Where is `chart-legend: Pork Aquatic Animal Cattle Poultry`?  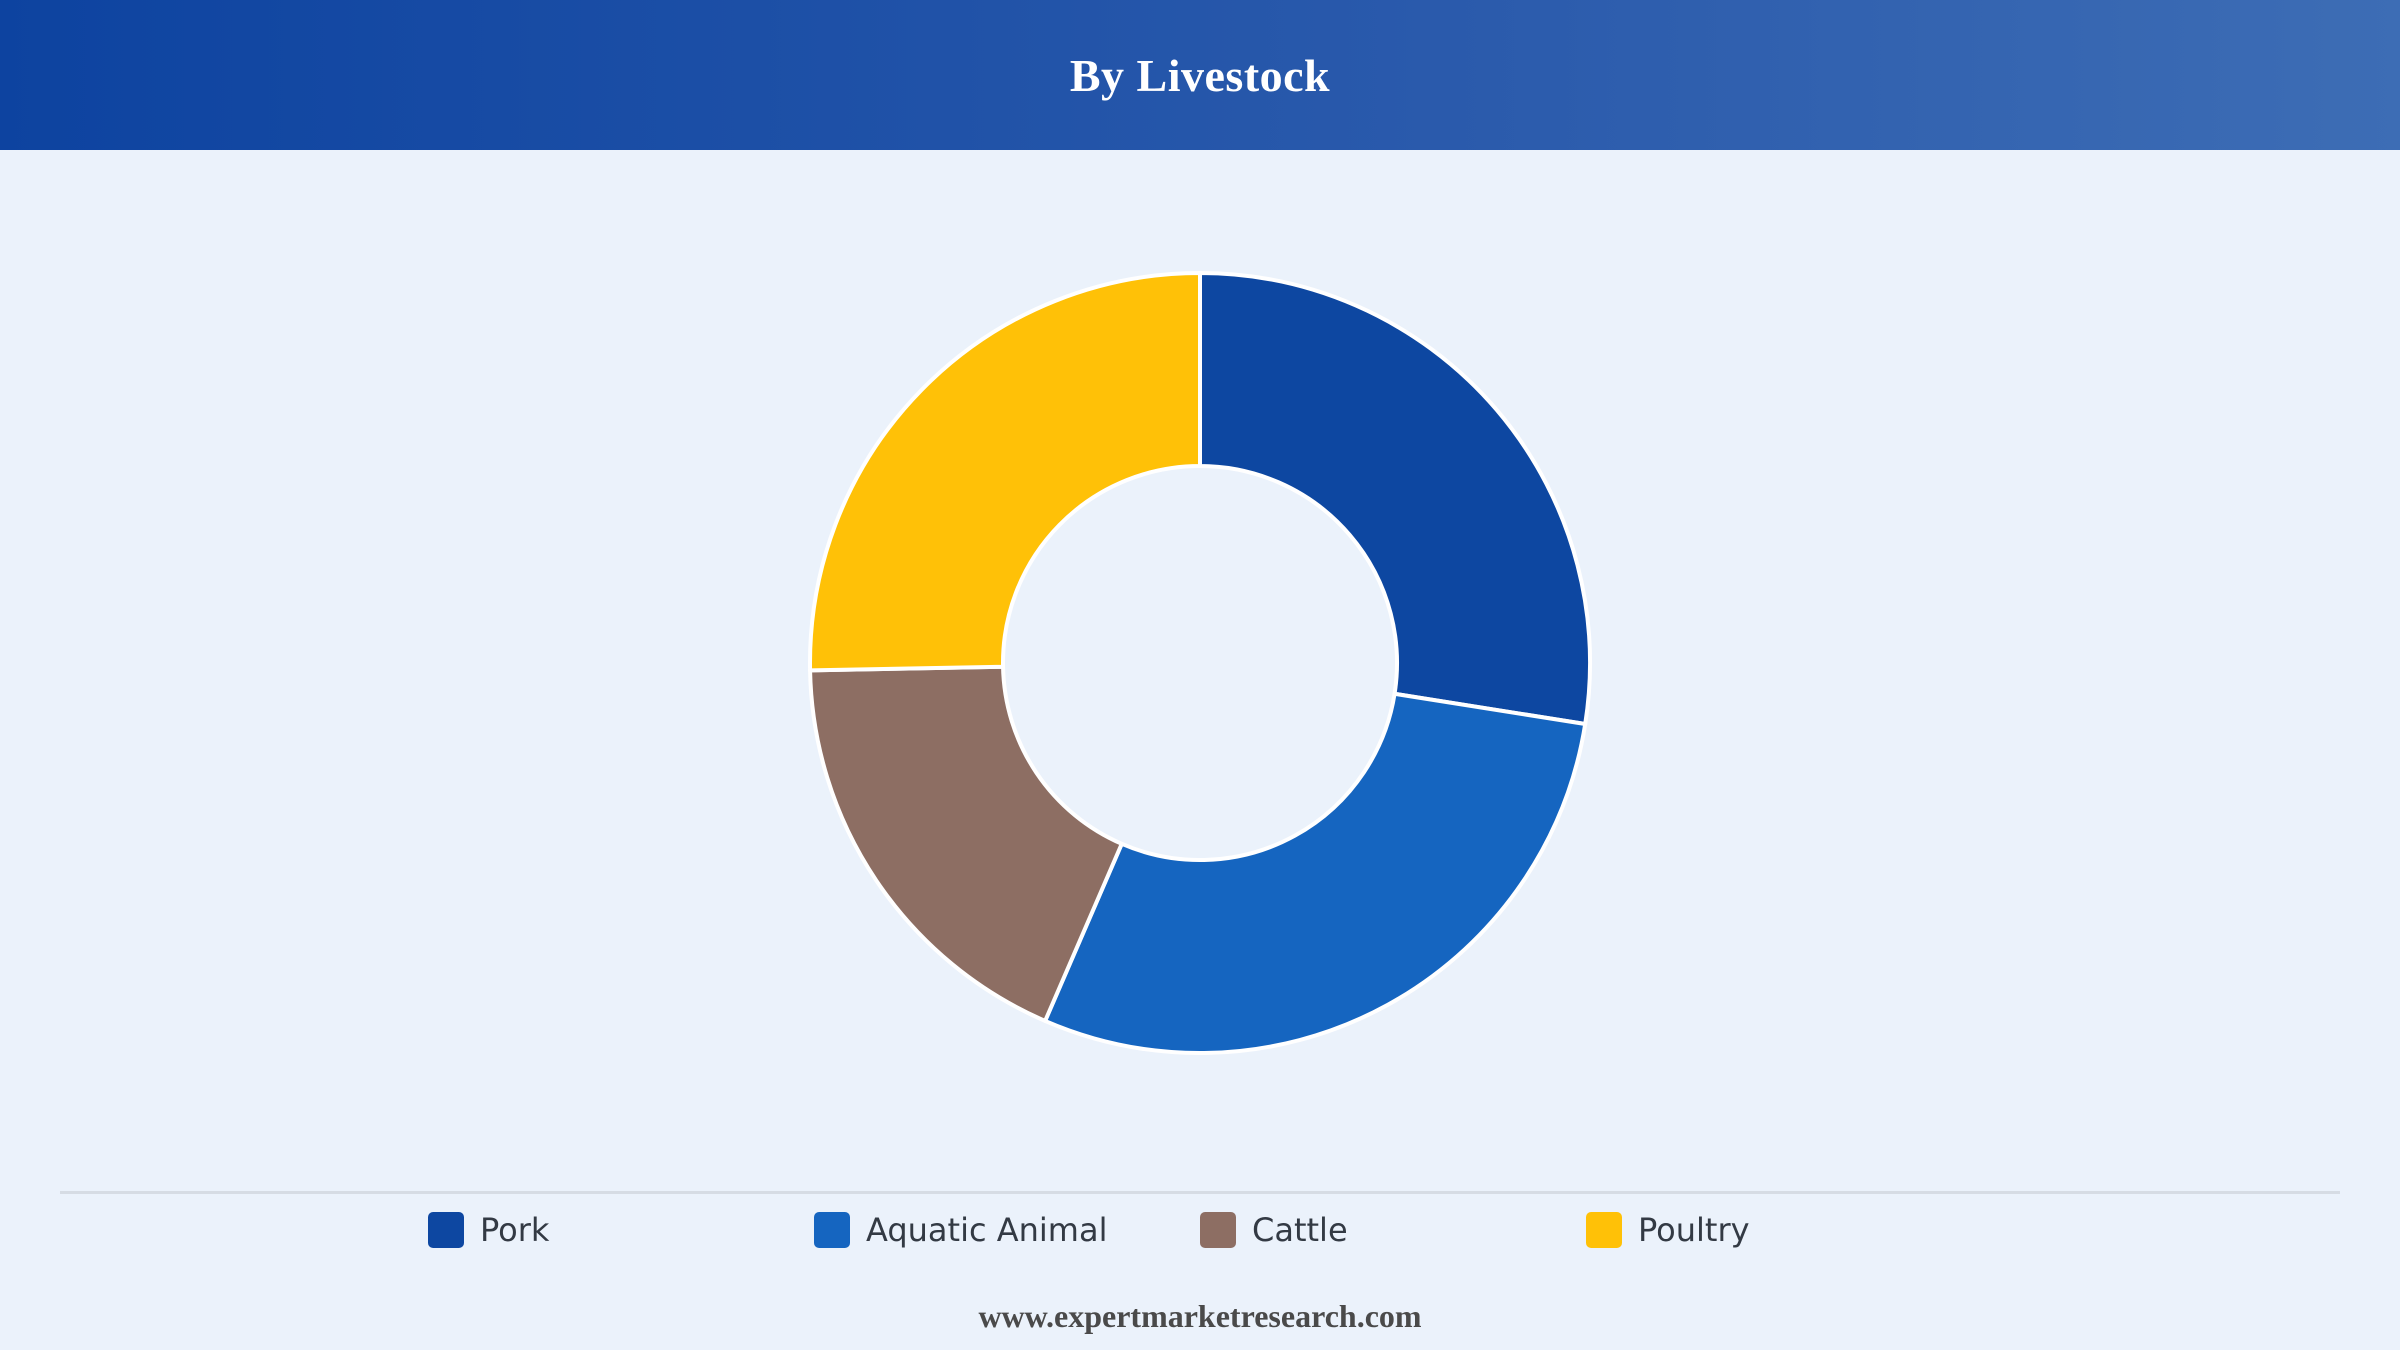 chart-legend: Pork Aquatic Animal Cattle Poultry is located at coordinates (1200, 1230).